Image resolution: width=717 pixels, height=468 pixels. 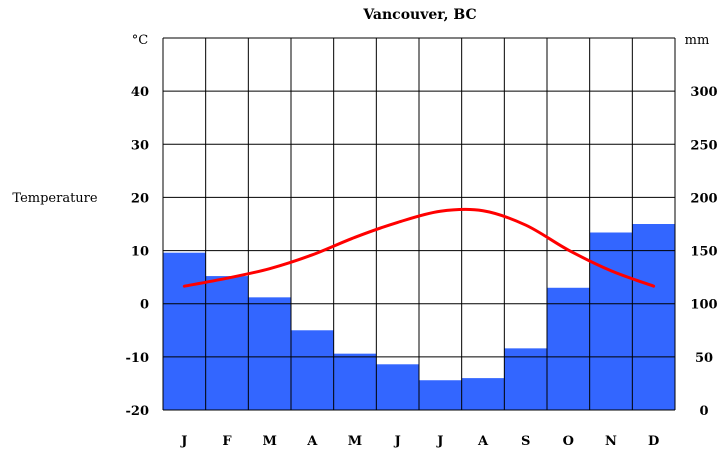 What do you see at coordinates (138, 411) in the screenshot?
I see `left-tick-label: -20` at bounding box center [138, 411].